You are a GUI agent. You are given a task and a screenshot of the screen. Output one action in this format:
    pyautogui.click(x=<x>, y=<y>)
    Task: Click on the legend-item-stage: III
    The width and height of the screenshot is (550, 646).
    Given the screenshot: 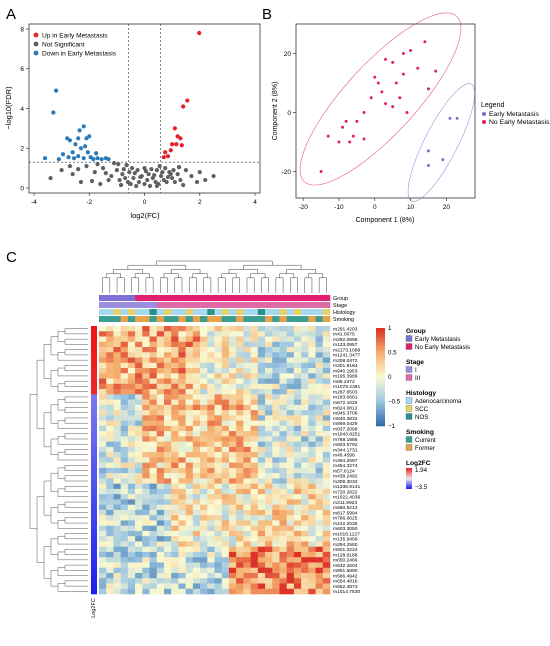 What is the action you would take?
    pyautogui.click(x=417, y=378)
    